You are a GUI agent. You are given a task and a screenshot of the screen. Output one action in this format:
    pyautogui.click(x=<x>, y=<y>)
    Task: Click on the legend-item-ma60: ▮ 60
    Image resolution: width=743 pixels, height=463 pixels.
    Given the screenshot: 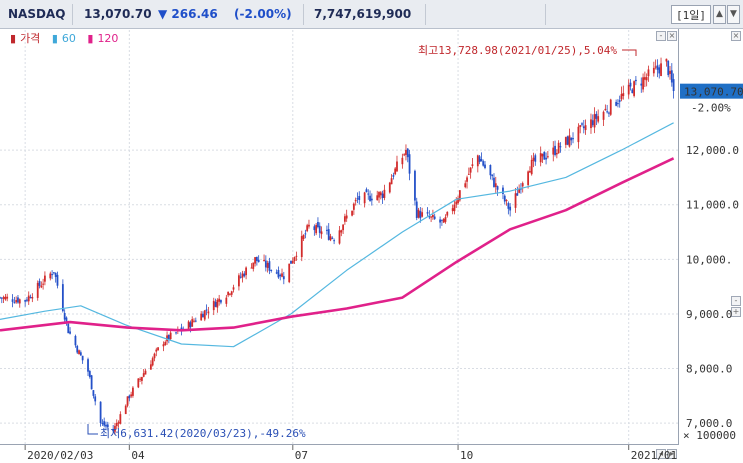 What is the action you would take?
    pyautogui.click(x=63, y=38)
    